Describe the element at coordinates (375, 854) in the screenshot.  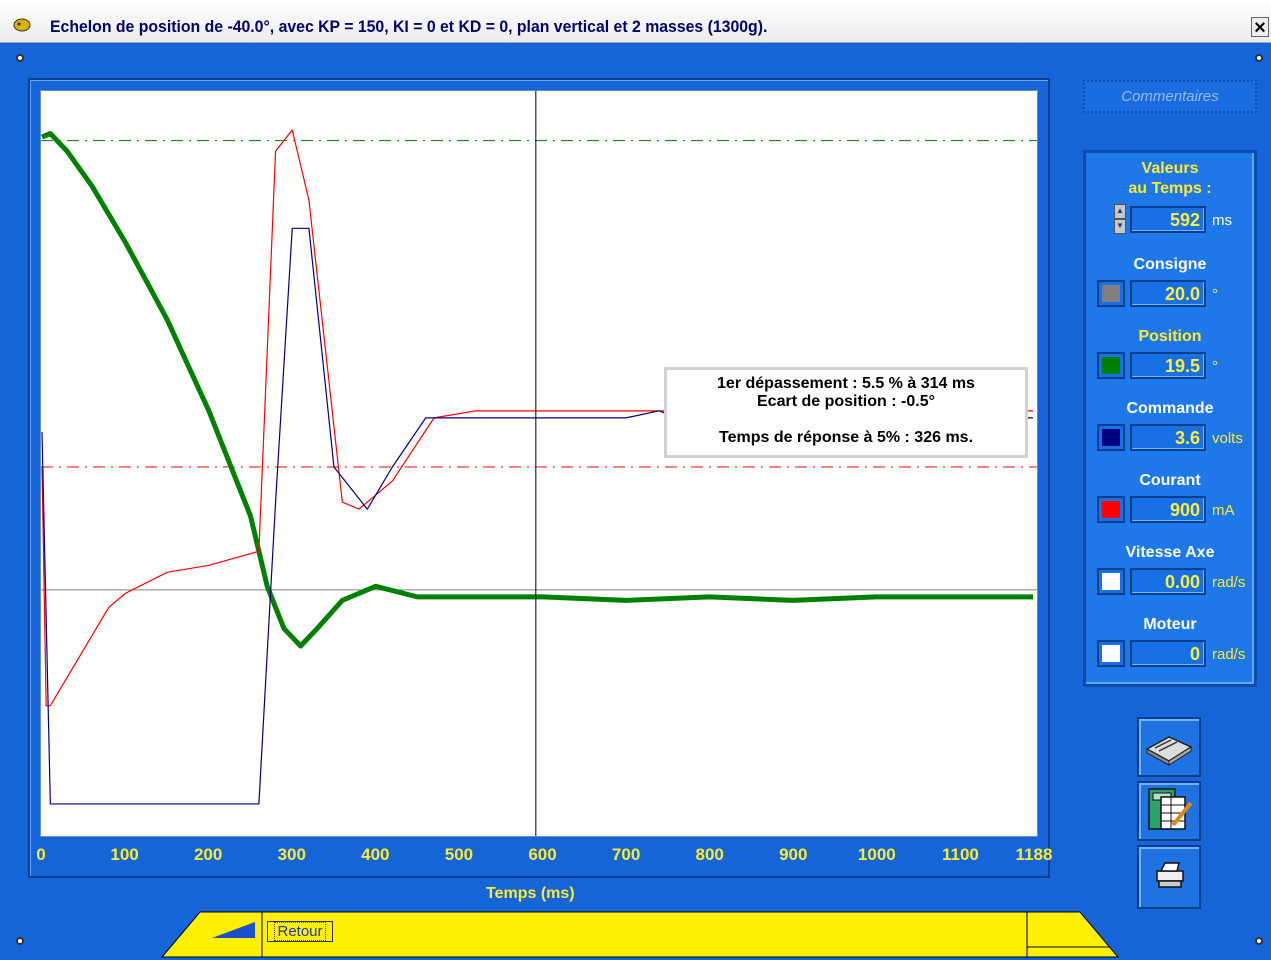
I see `x-tick-label: 400` at that location.